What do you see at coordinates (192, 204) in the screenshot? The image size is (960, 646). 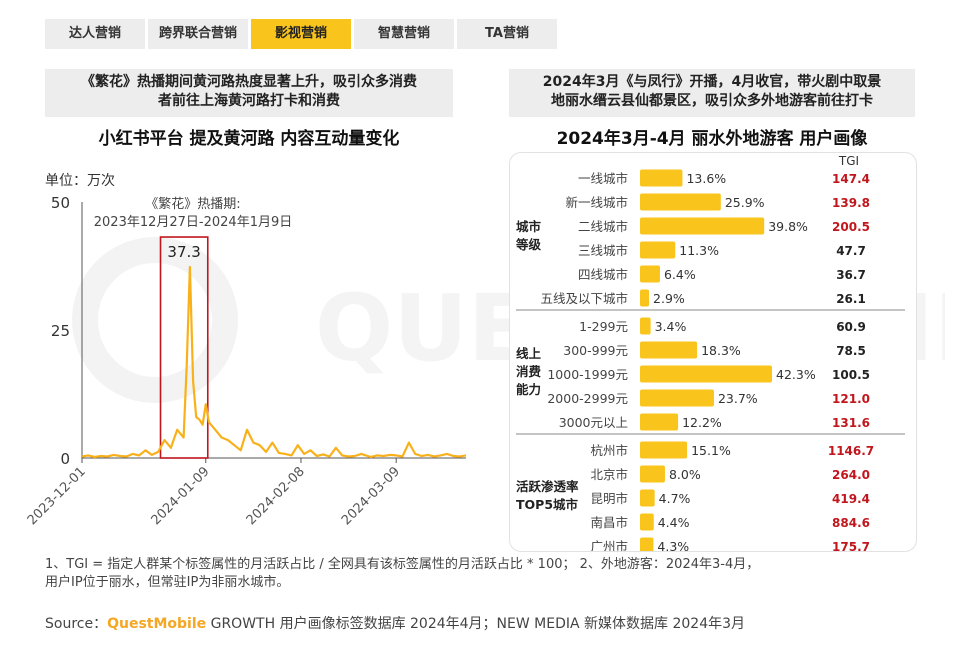 I see `broadcast-period-label-1: 《繁花》热播期:` at bounding box center [192, 204].